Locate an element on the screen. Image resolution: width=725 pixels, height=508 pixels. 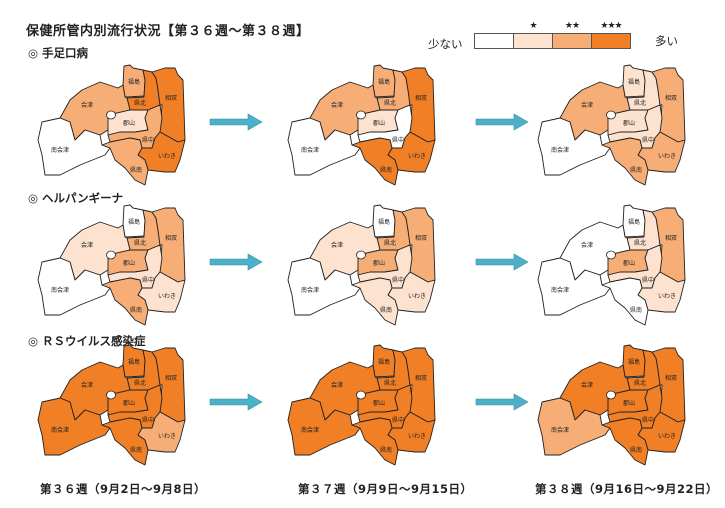
week-label-38: 第３８週（9月16日～9月22日） is located at coordinates (627, 489).